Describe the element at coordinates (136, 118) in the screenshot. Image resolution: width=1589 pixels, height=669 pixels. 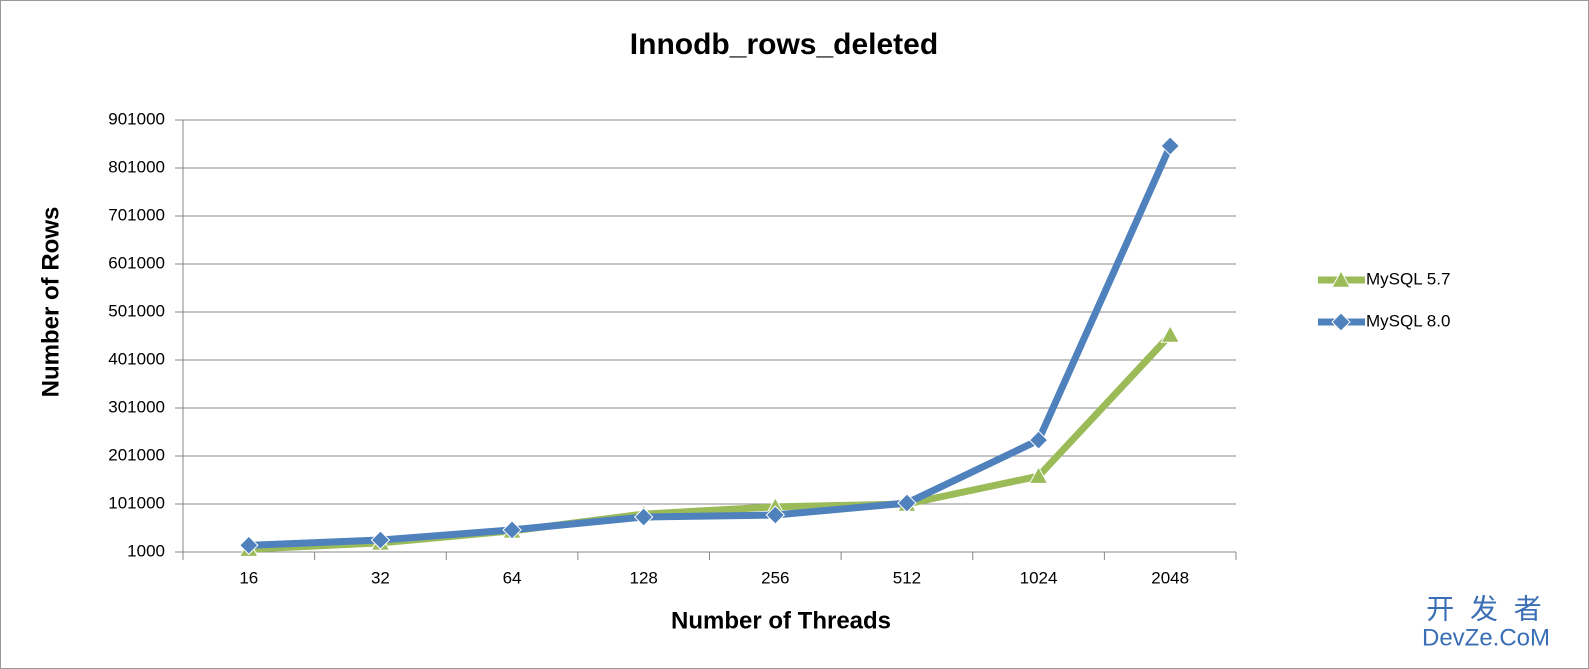
I see `y-tick-label: 901000` at that location.